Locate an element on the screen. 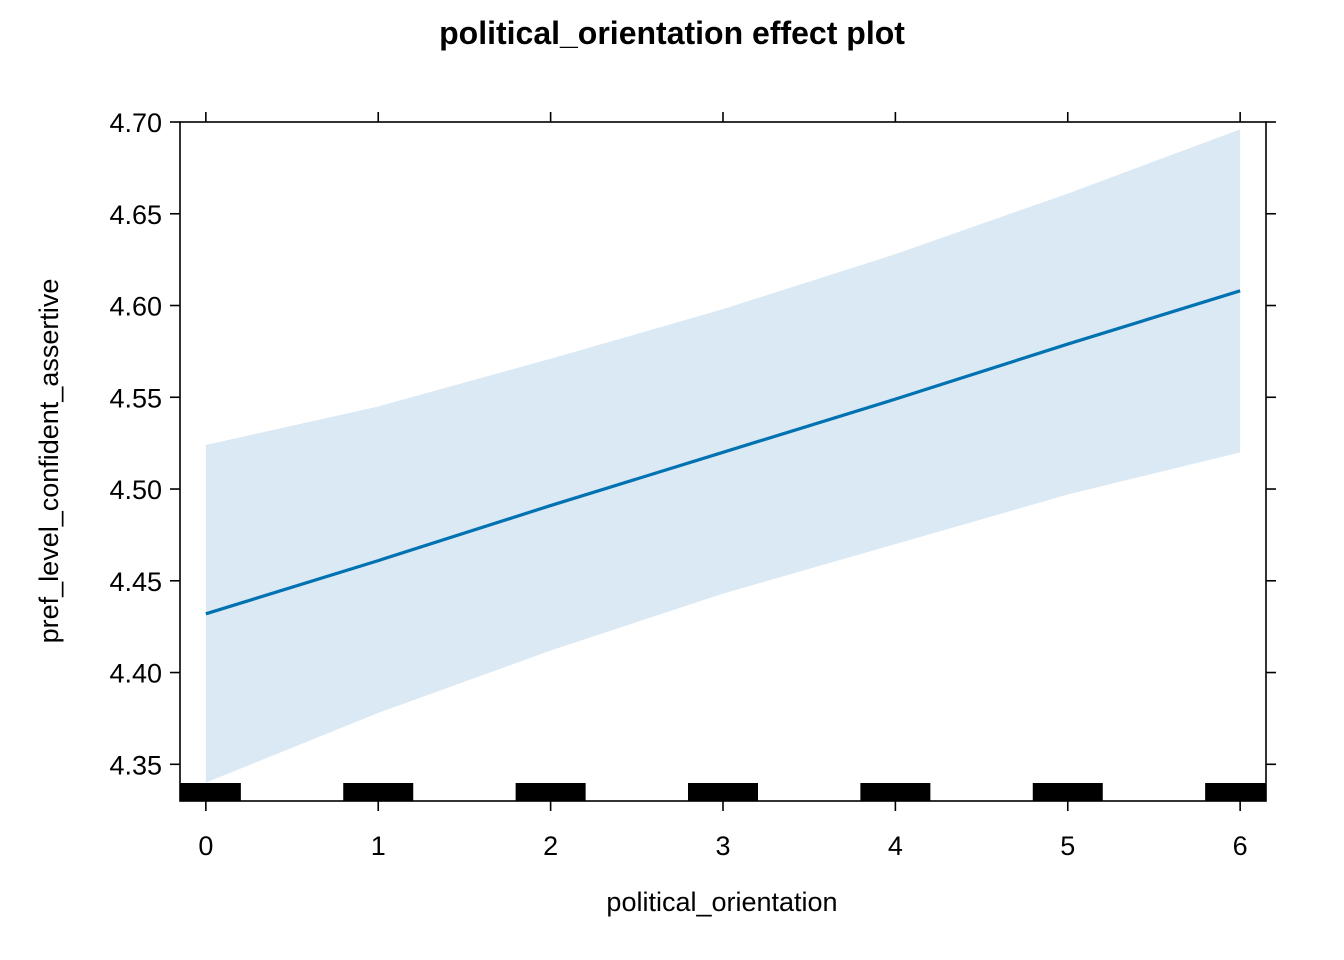  y-axis-label: pref_level_confident_assertive is located at coordinates (49, 461).